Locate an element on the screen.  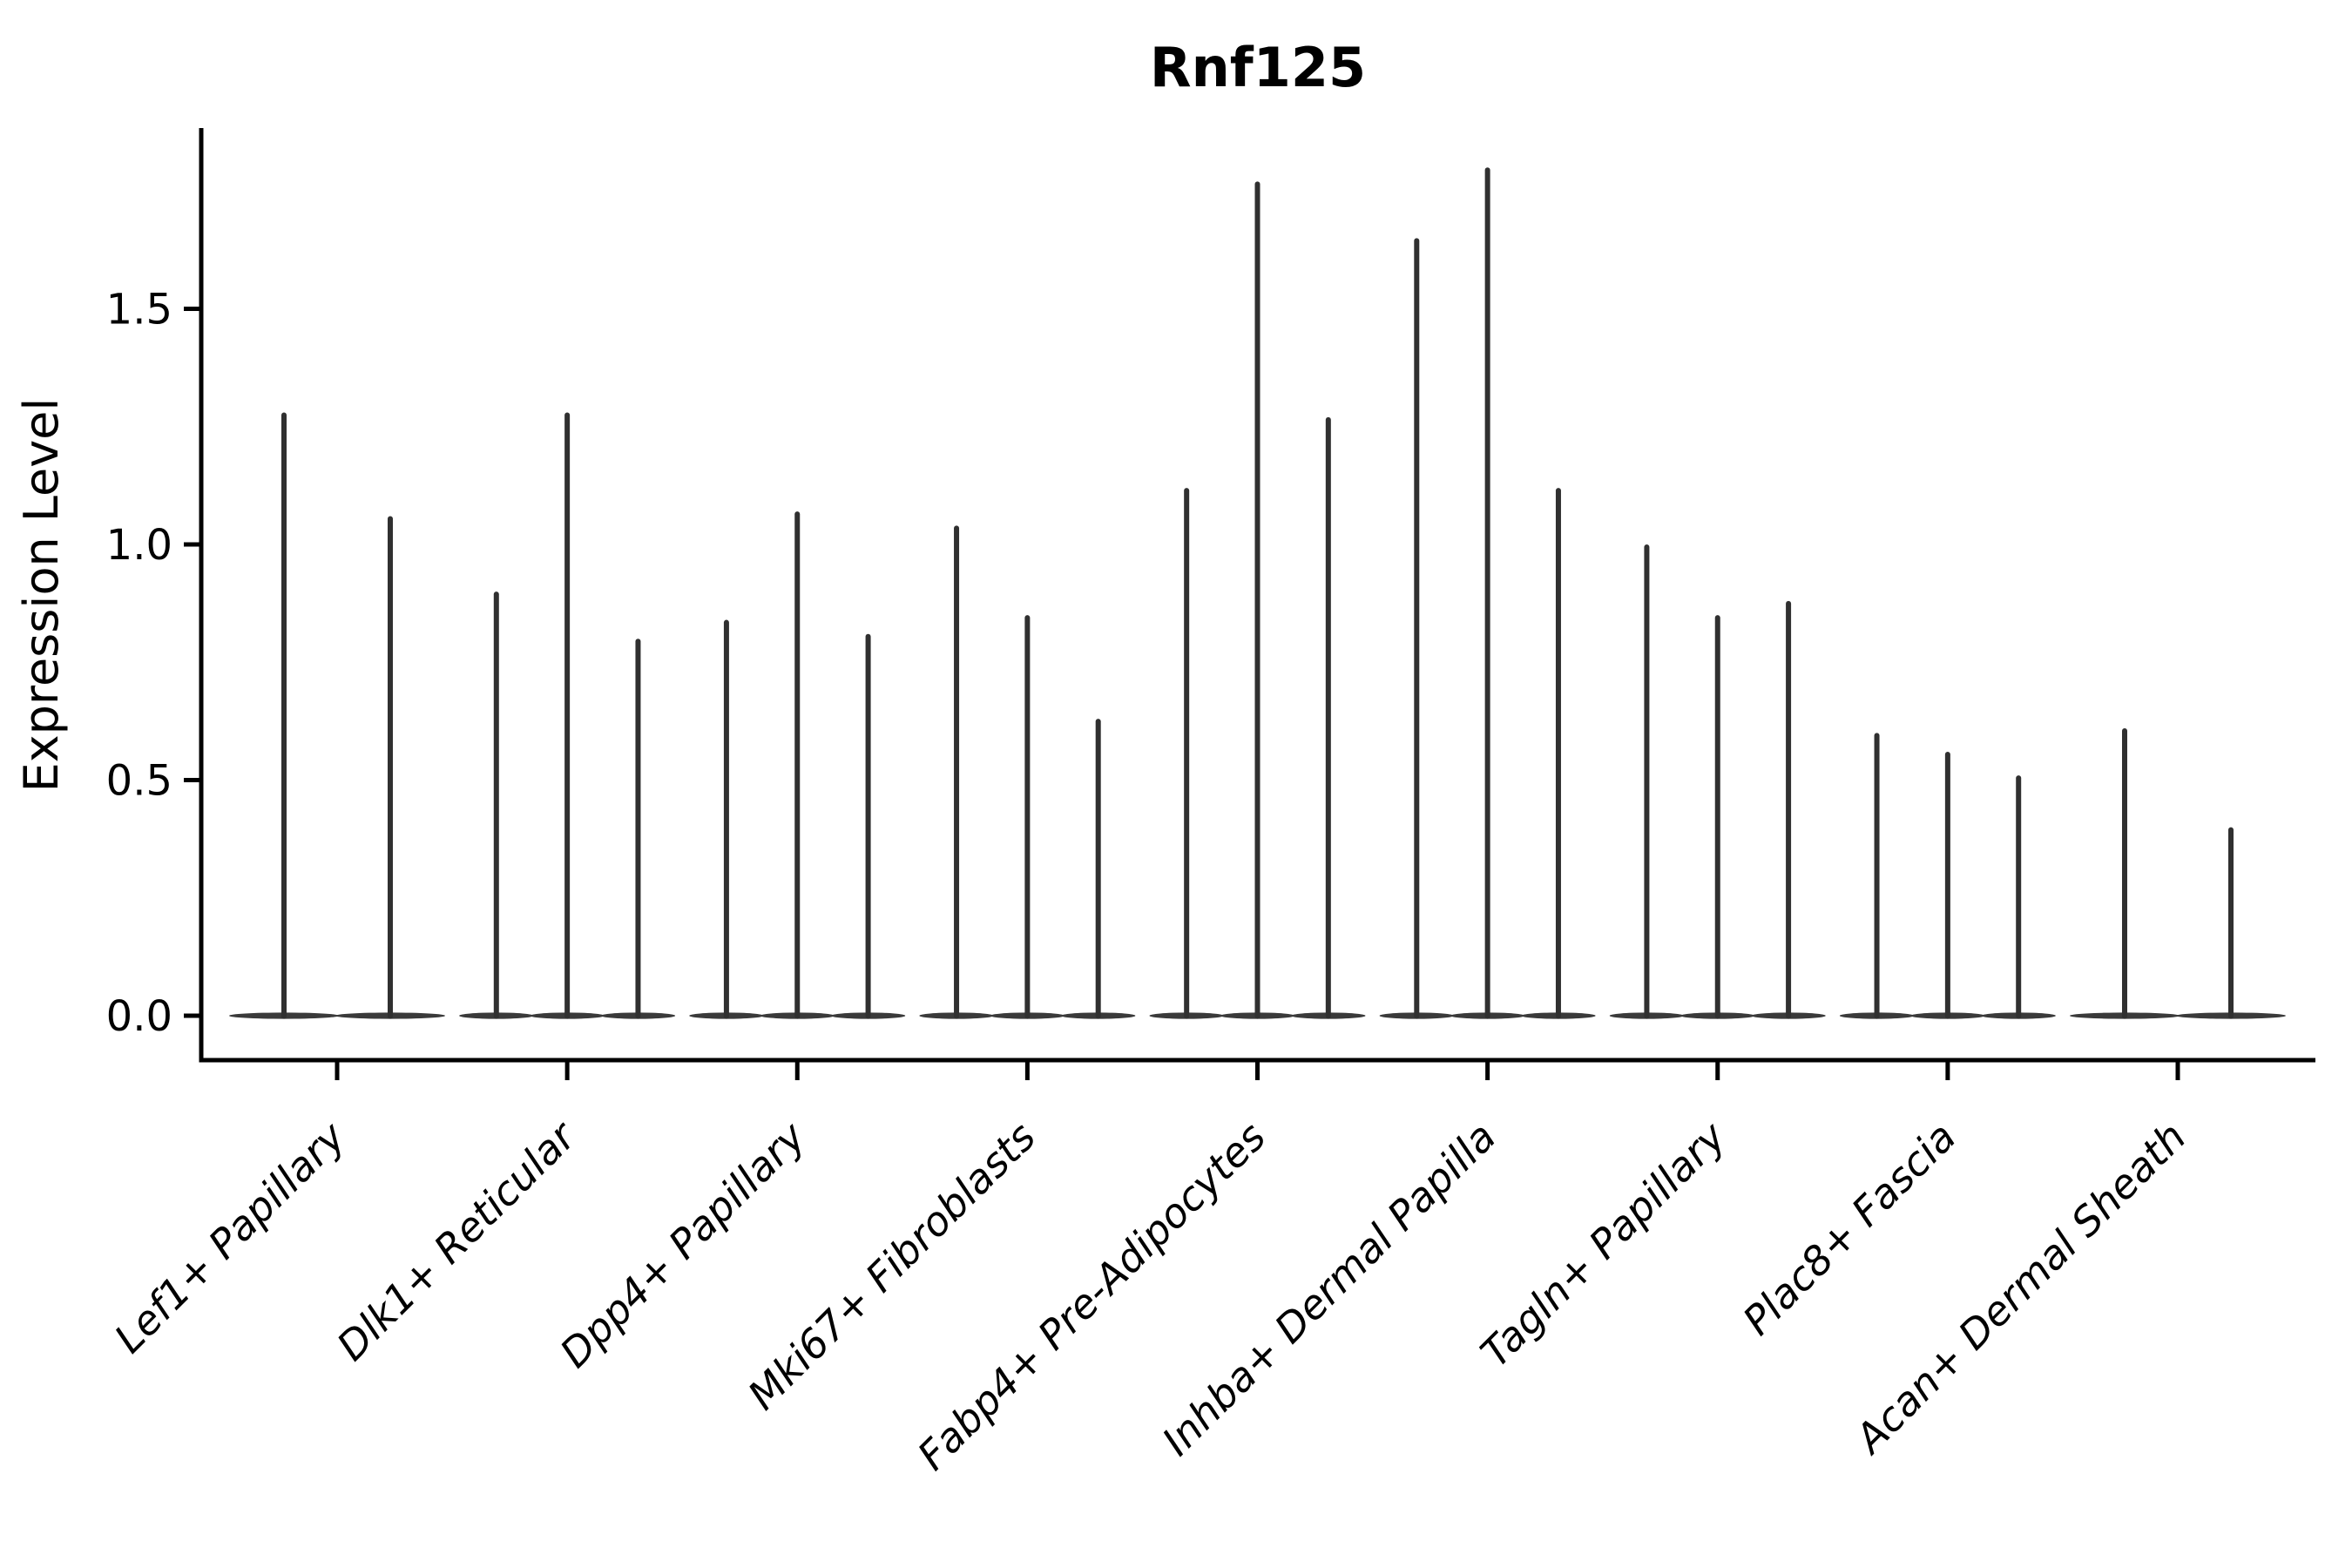
y-tick-label: 0.5 is located at coordinates (139, 781).